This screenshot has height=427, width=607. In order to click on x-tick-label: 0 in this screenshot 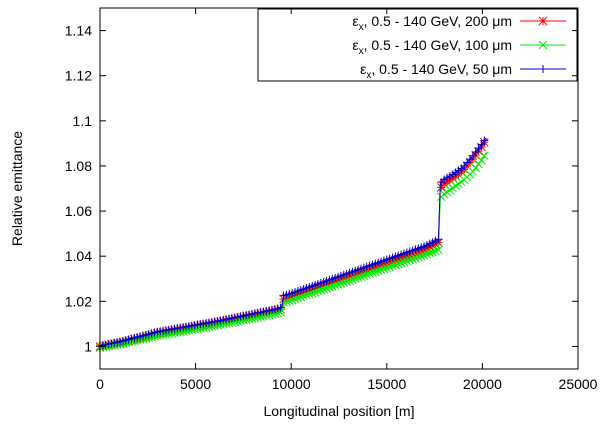, I will do `click(100, 384)`.